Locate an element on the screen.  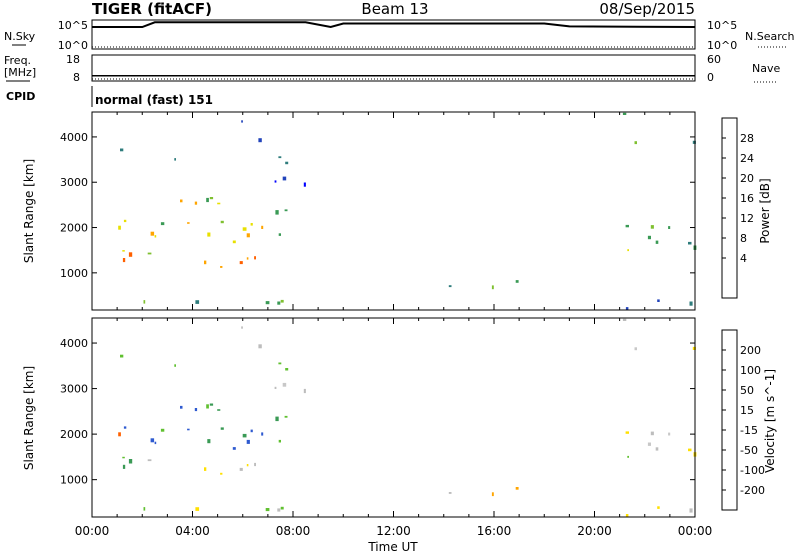
colorbar-tick-label: 8 is located at coordinates (743, 238).